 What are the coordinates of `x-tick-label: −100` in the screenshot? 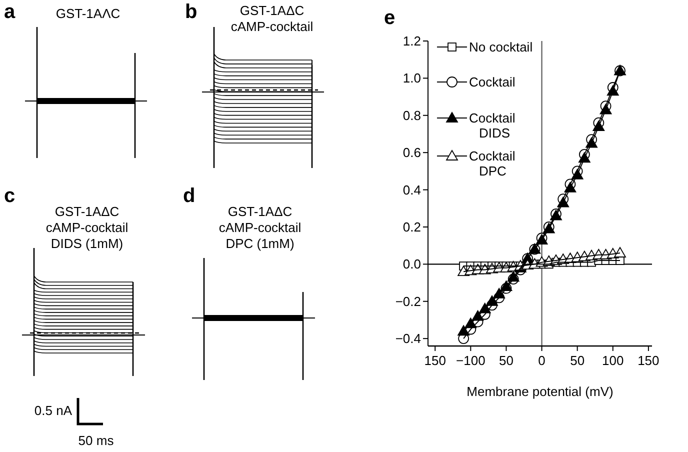 It's located at (471, 360).